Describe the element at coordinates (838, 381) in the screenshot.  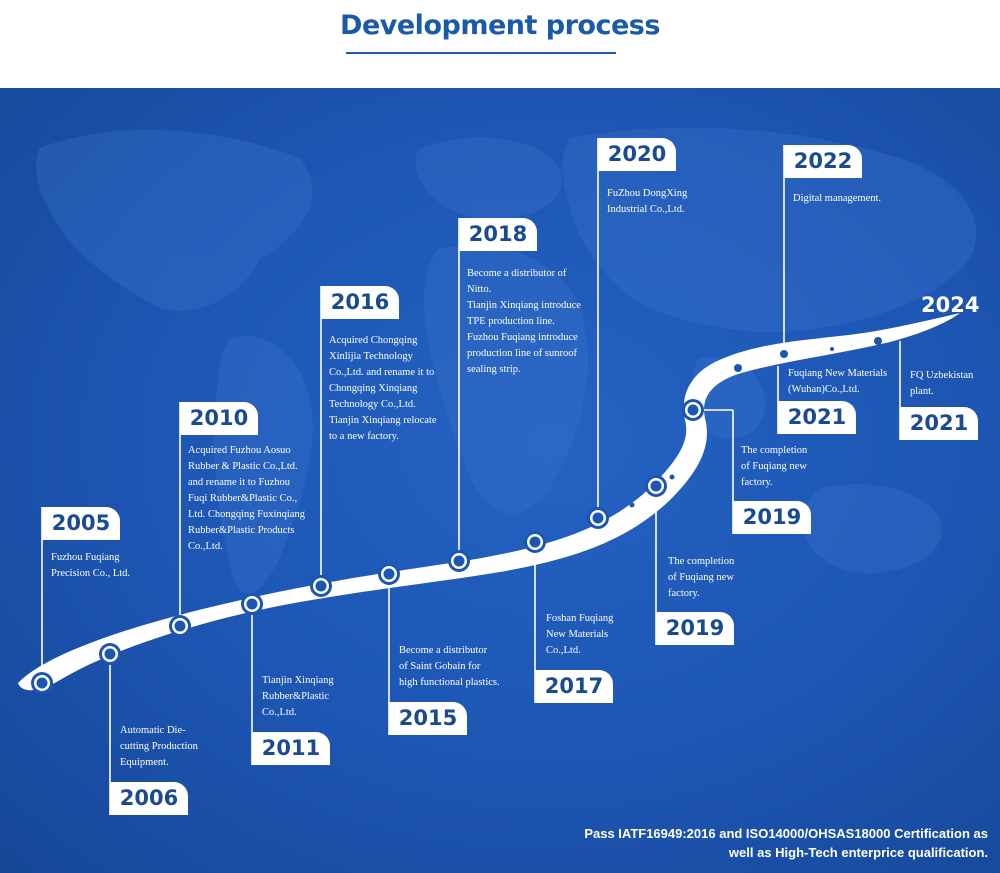
I see `milestone-description: Fuqiang New Materials (Wuhan)Co.,Ltd.` at that location.